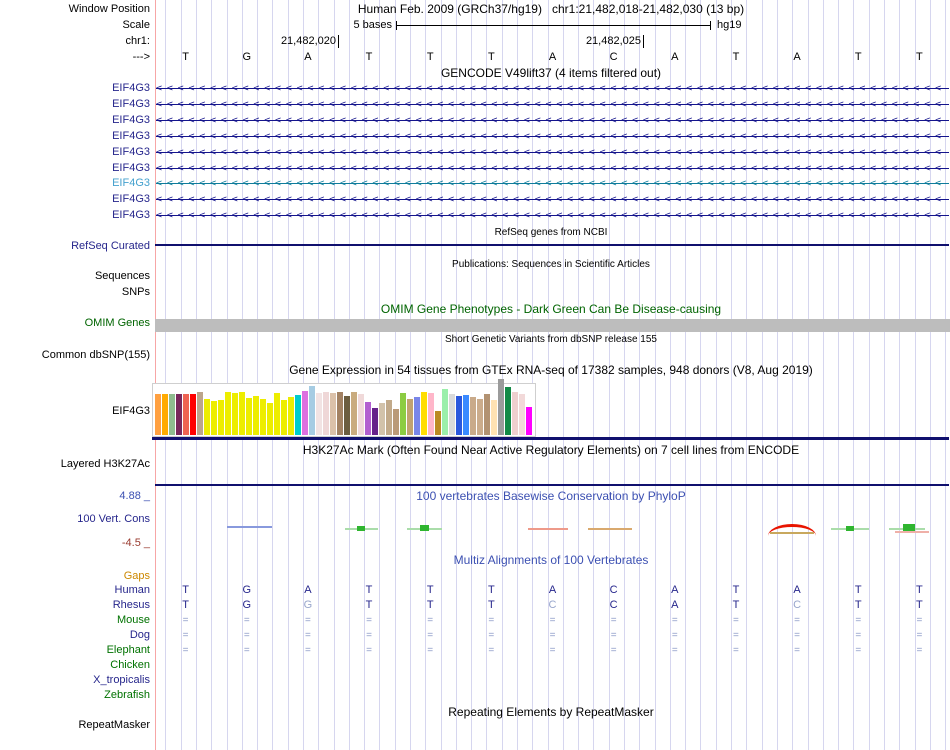 The image size is (950, 750). What do you see at coordinates (797, 605) in the screenshot?
I see `alignment-base: C` at bounding box center [797, 605].